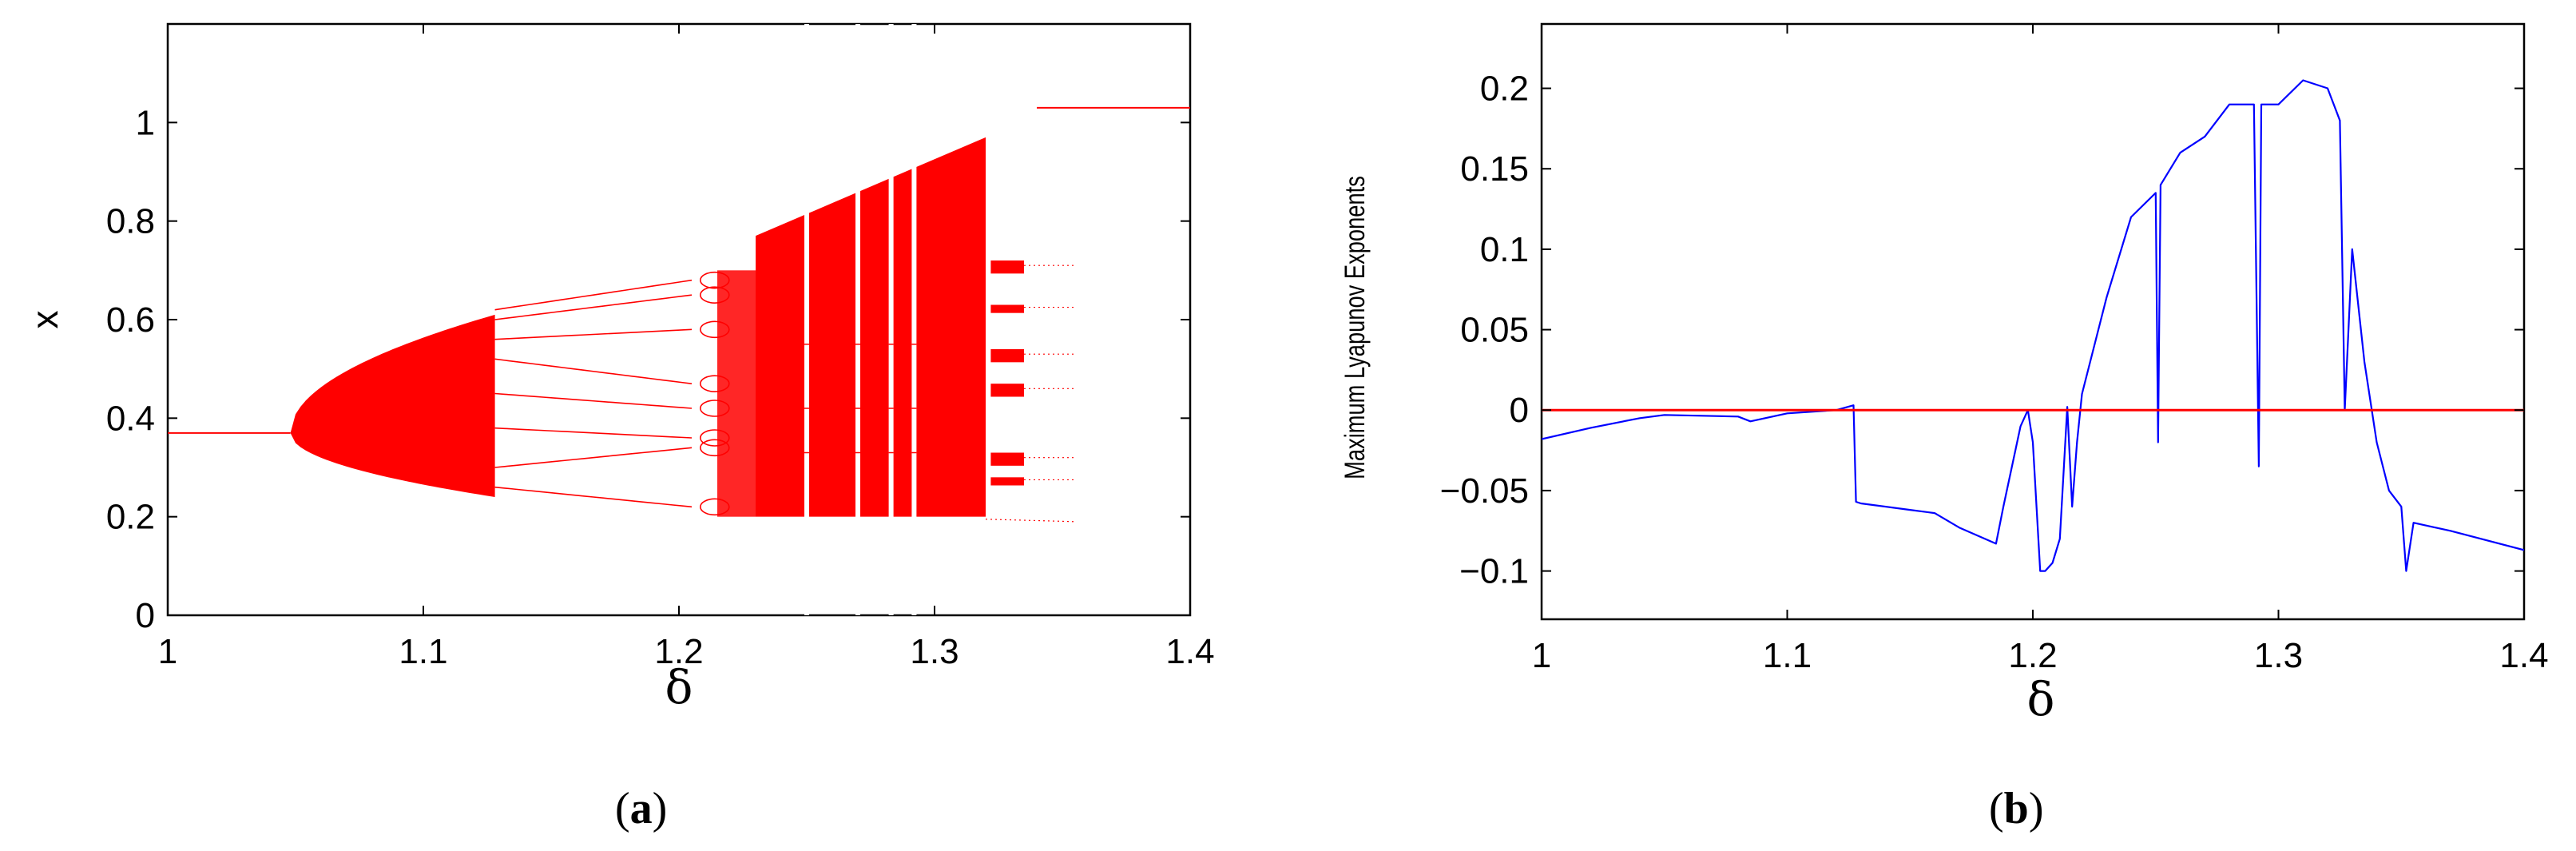 The width and height of the screenshot is (2576, 851). I want to click on y-tick-label: 0.4, so click(130, 418).